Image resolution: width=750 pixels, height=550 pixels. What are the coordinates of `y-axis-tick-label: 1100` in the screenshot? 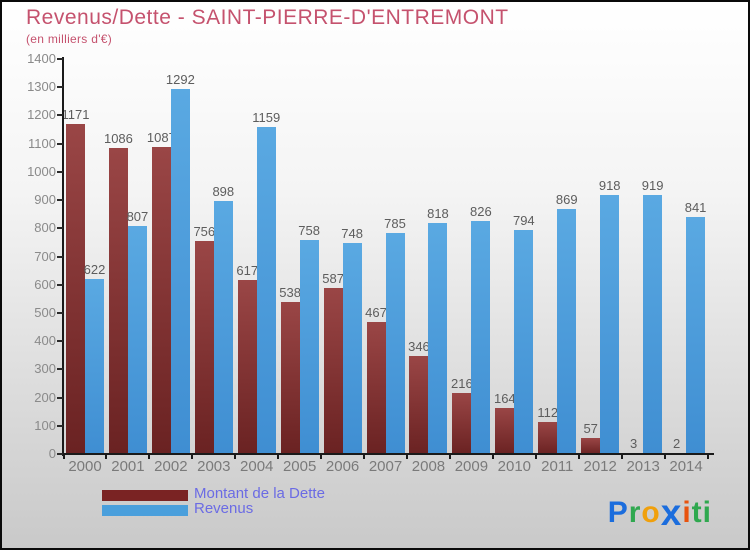 It's located at (42, 143).